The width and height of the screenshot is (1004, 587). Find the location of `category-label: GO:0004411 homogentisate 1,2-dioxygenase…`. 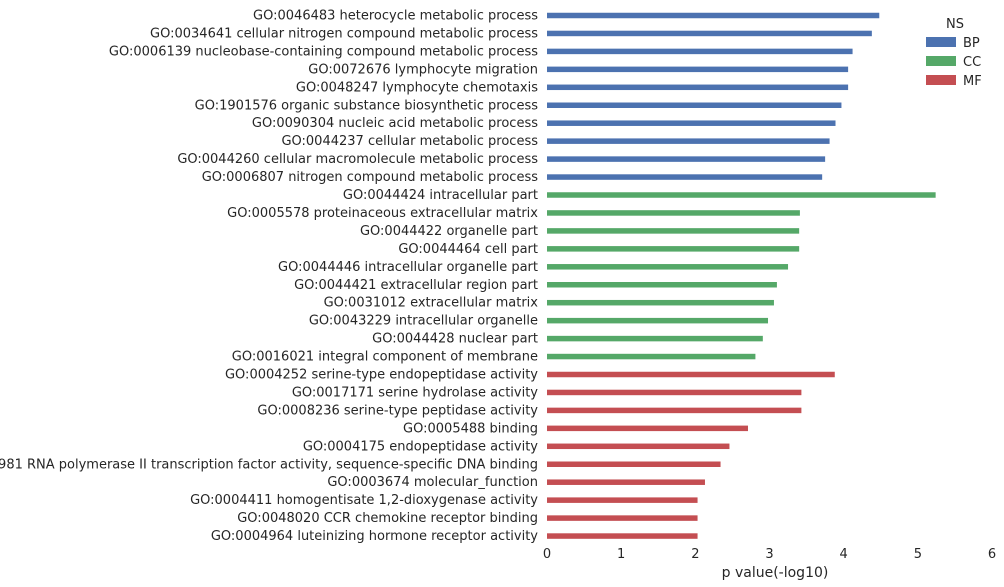

category-label: GO:0004411 homogentisate 1,2-dioxygenase… is located at coordinates (364, 500).